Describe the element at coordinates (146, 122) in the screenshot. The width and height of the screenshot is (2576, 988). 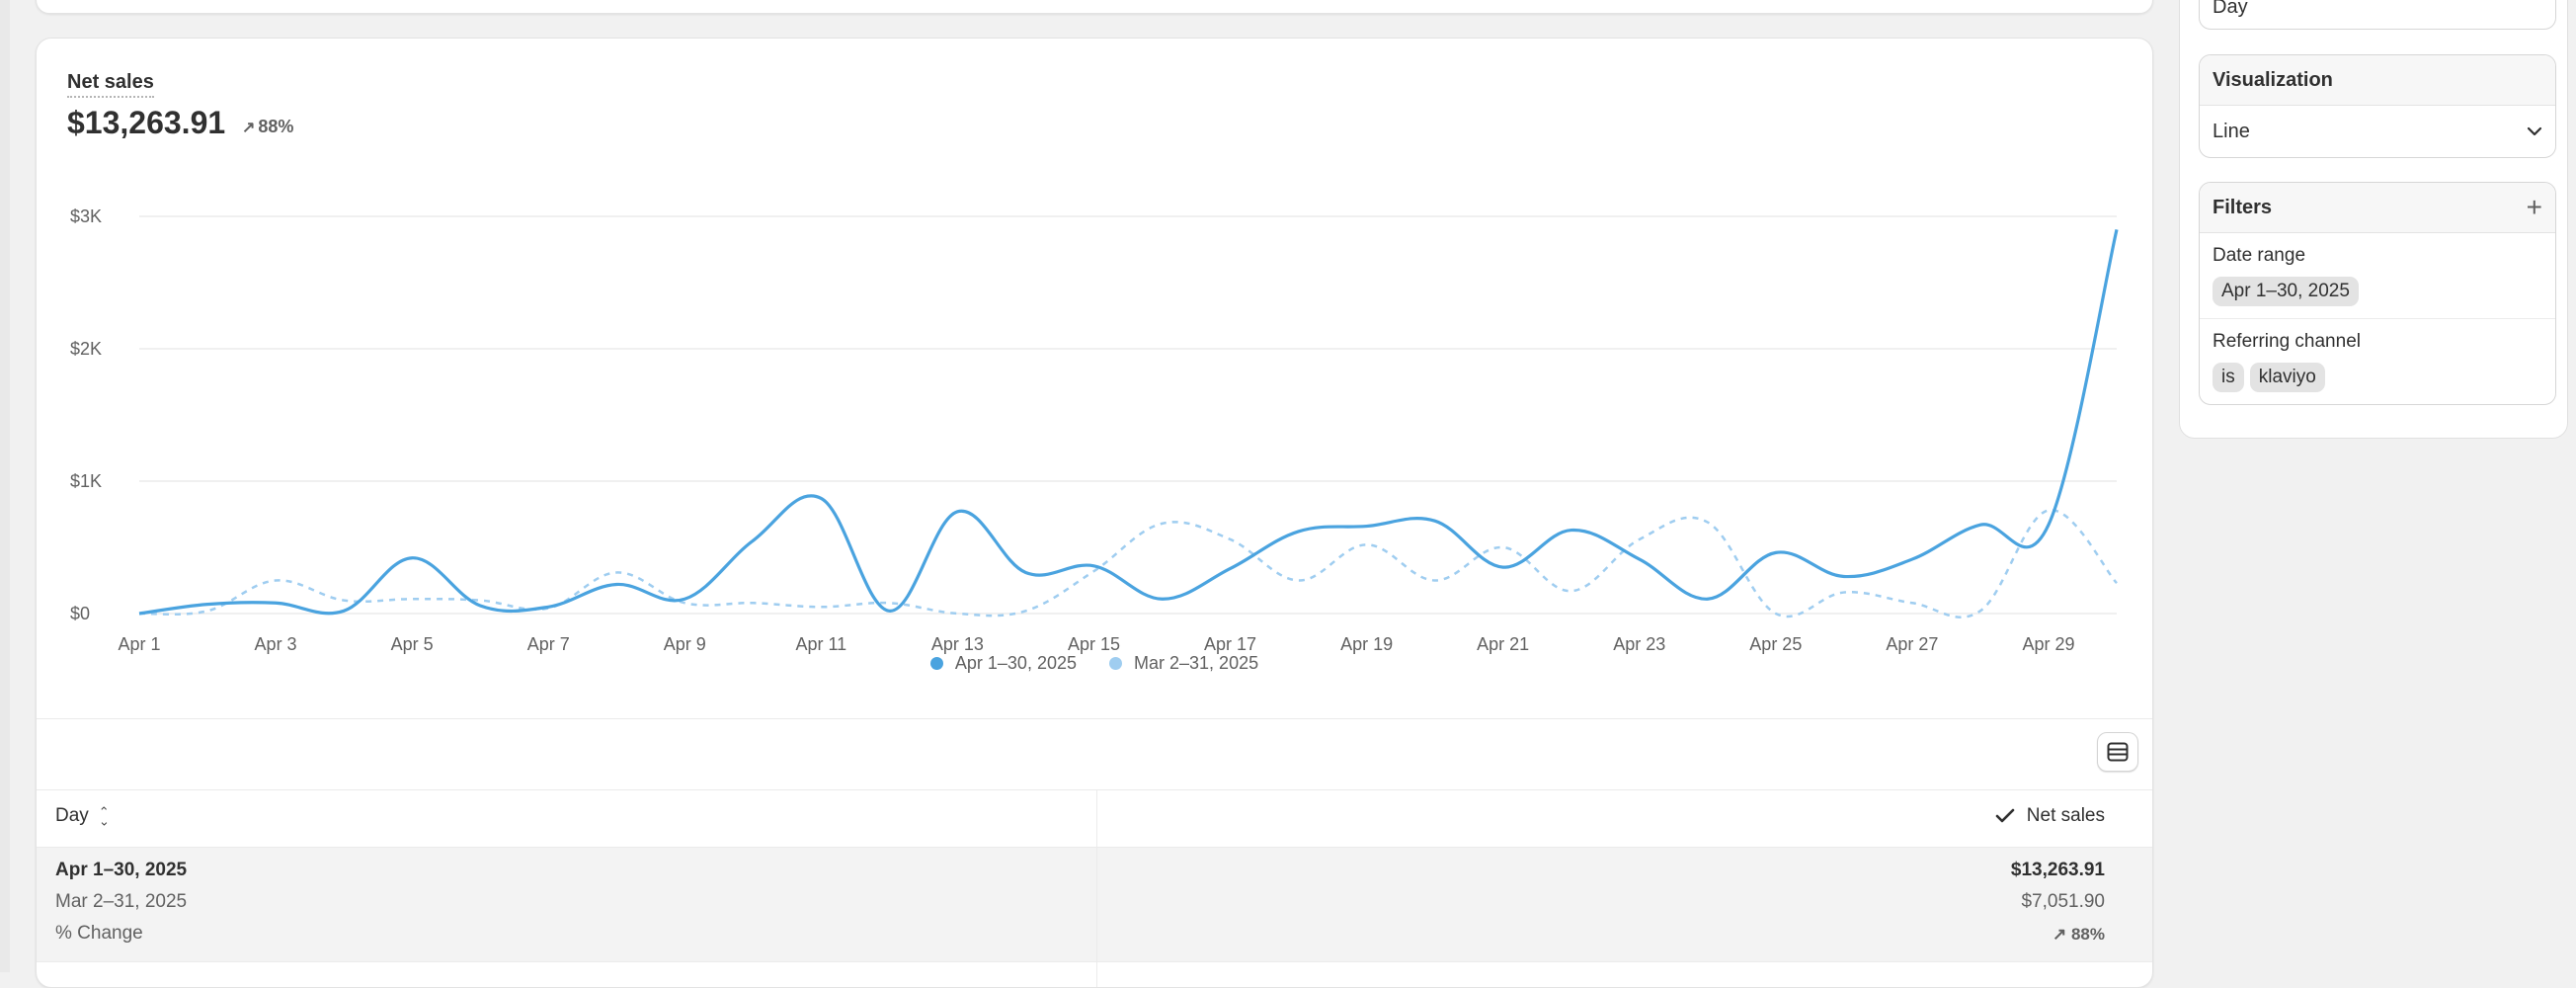
I see `metric-value: $13,263.91` at that location.